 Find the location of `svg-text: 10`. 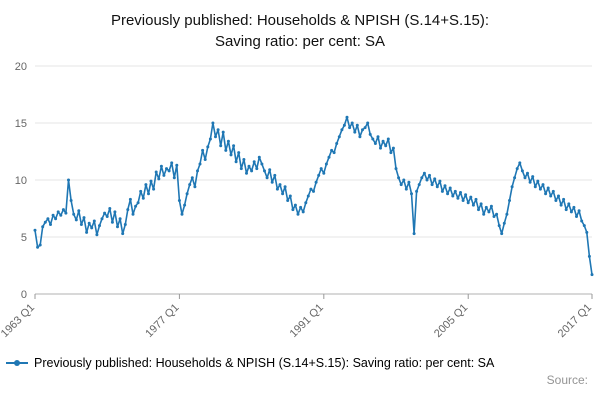

svg-text: 10 is located at coordinates (21, 181).